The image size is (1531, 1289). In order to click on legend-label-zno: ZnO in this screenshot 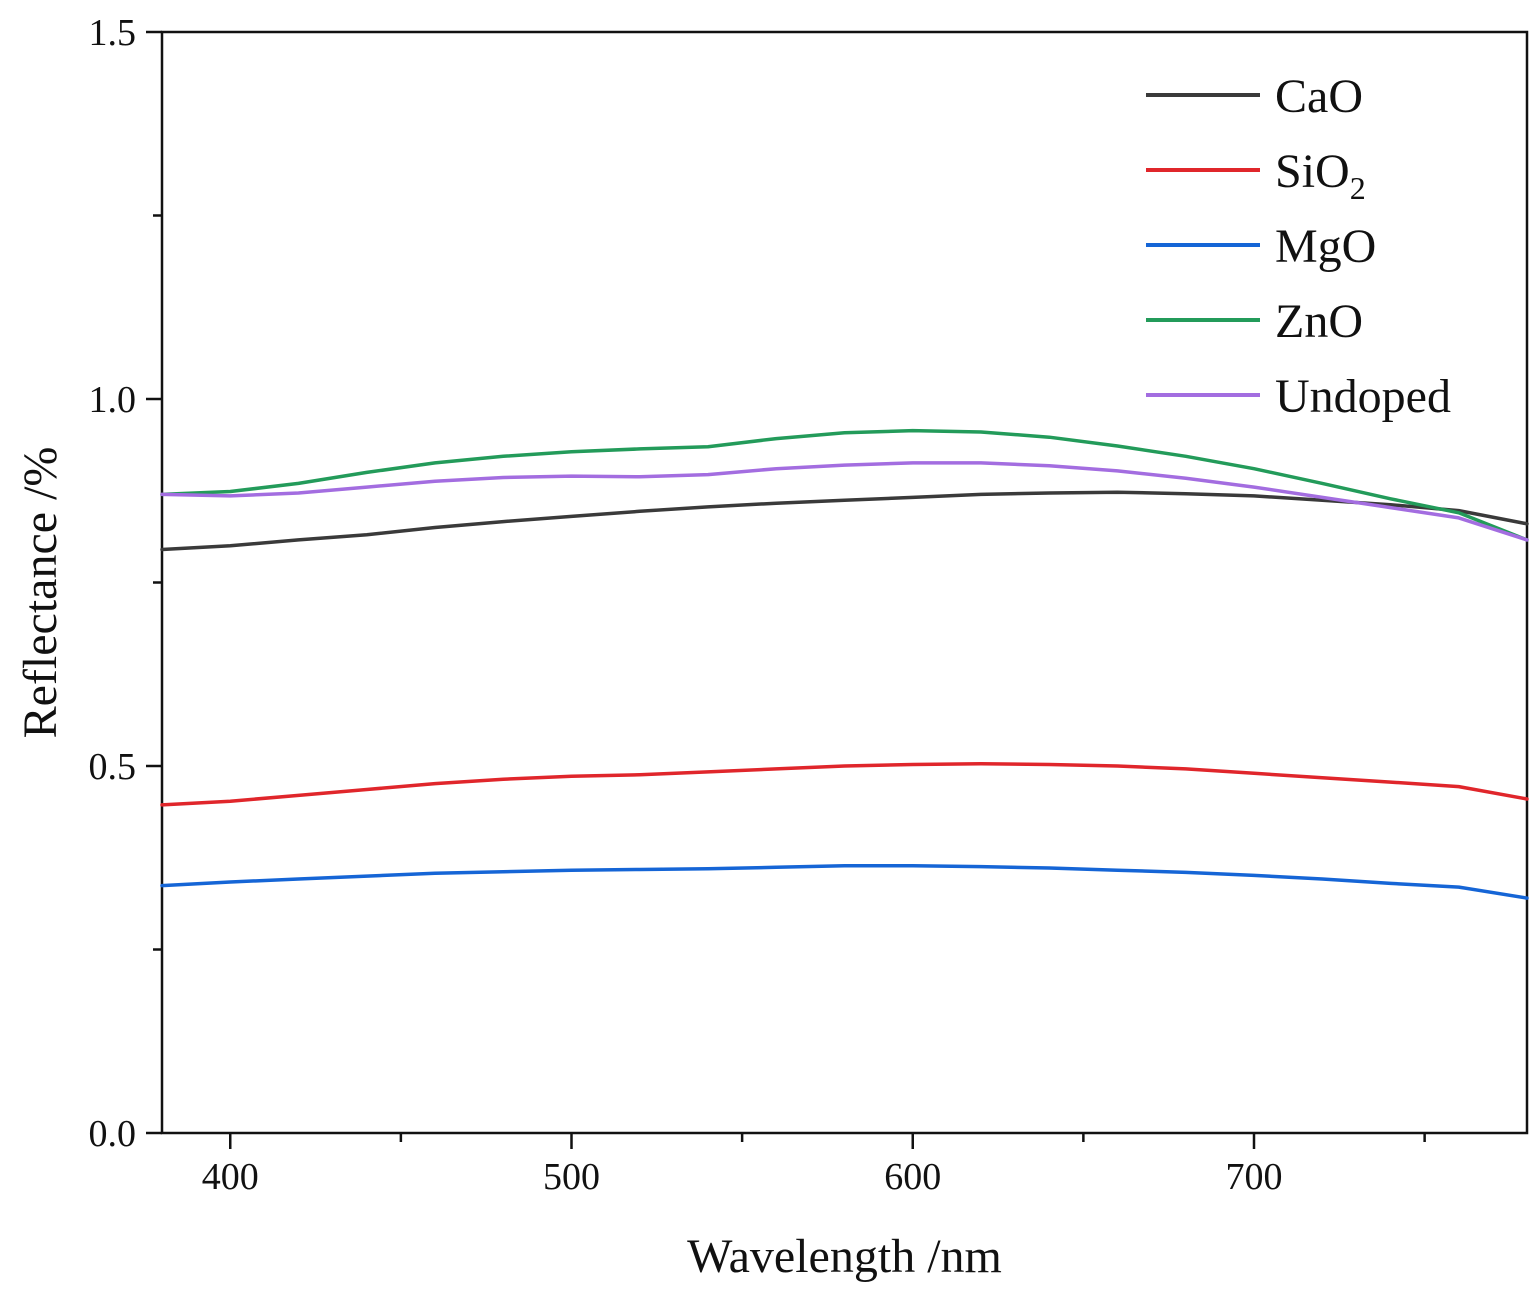, I will do `click(1319, 321)`.